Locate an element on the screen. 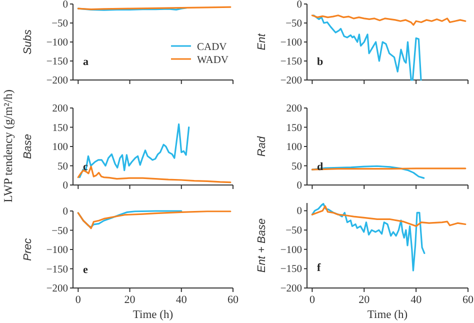 This screenshot has width=474, height=323. y-axis-title: Ent + Base is located at coordinates (262, 245).